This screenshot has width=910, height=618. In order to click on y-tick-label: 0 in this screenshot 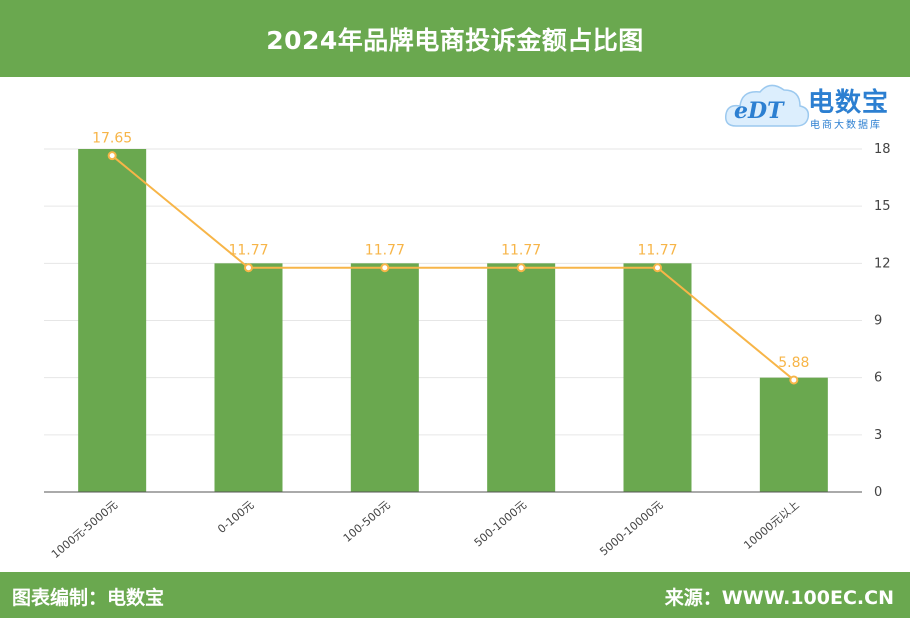, I will do `click(878, 492)`.